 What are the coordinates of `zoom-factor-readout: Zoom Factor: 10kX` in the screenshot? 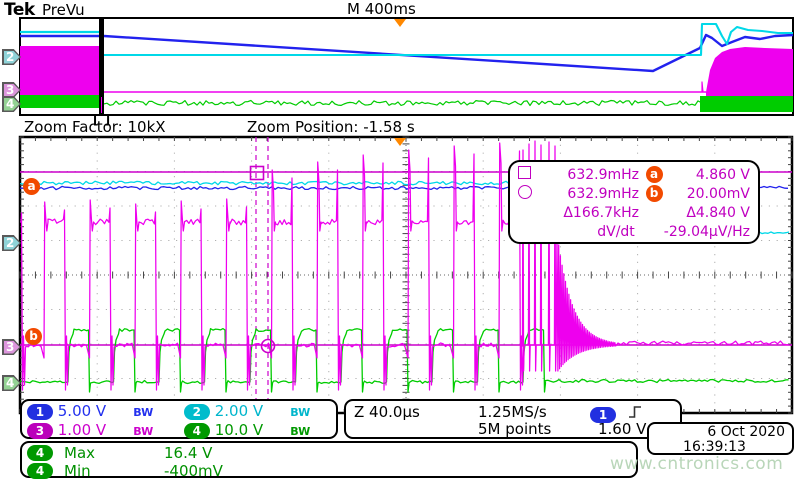 It's located at (95, 127).